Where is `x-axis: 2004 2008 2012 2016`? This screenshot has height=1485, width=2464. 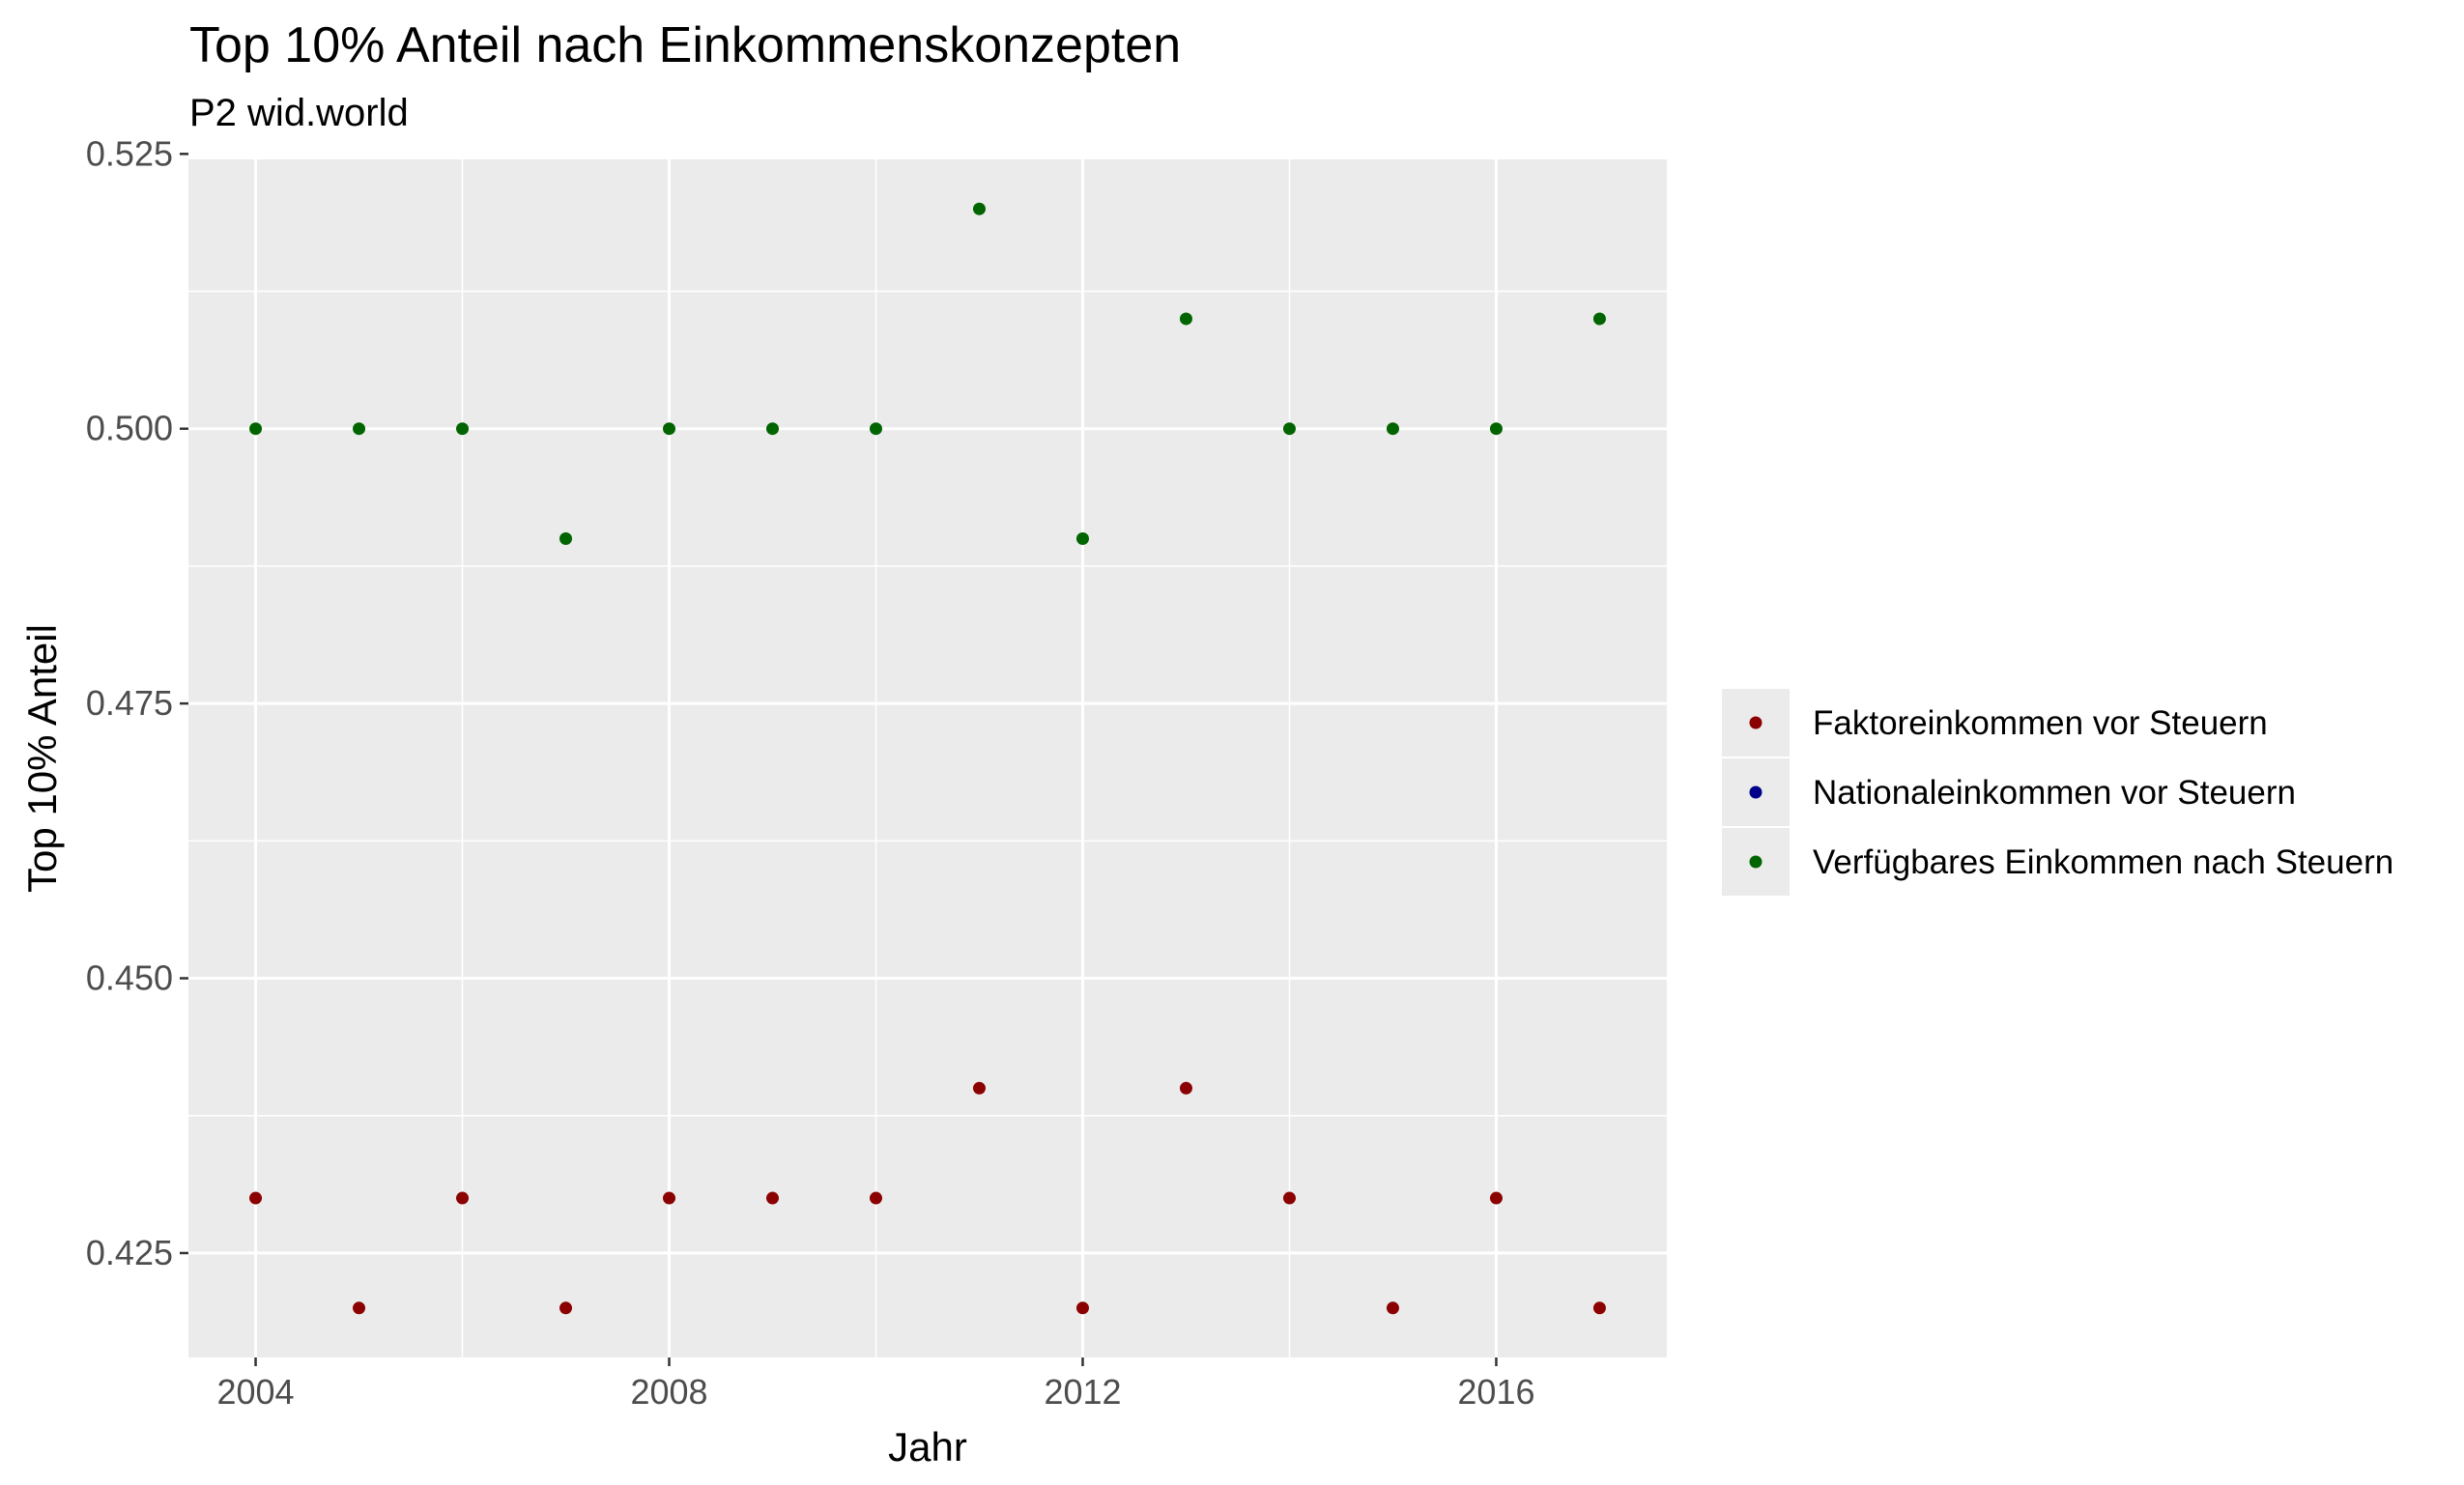 x-axis: 2004 2008 2012 2016 is located at coordinates (875, 1384).